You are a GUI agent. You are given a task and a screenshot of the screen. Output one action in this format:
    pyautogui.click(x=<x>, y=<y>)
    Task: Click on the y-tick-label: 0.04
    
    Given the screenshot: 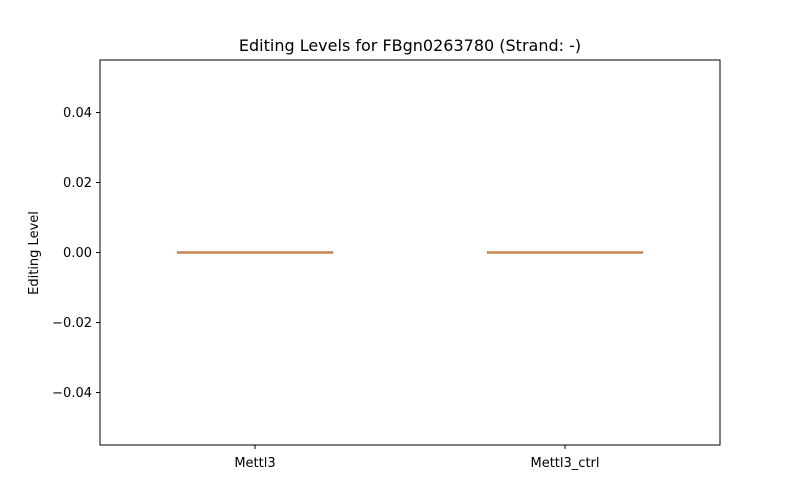 What is the action you would take?
    pyautogui.click(x=77, y=113)
    